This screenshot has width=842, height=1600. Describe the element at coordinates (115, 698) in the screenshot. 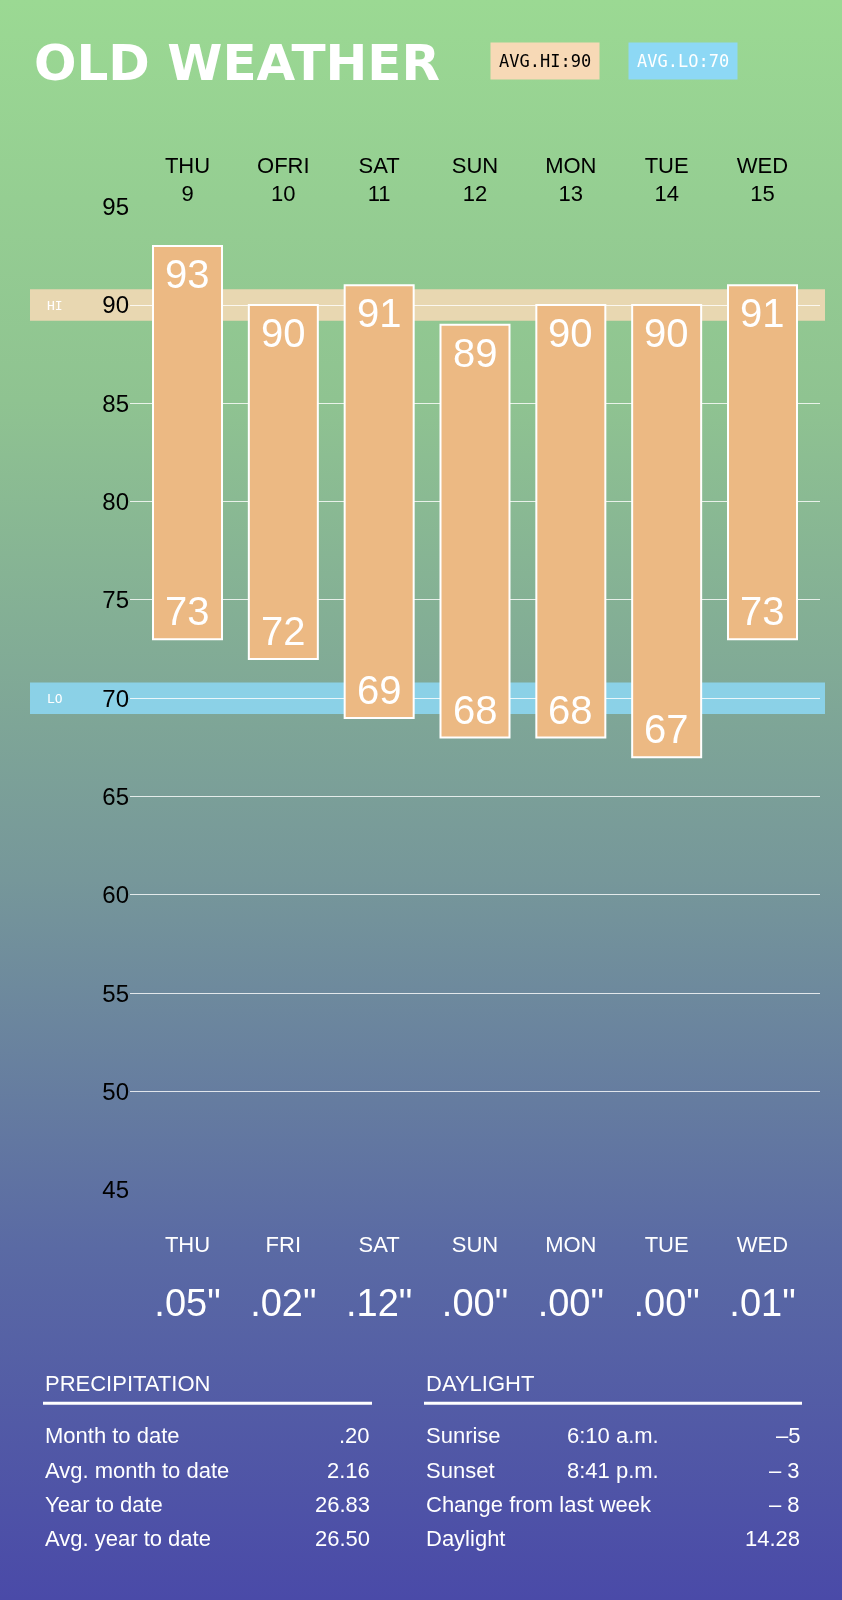

I see `y-tick-label: 70` at that location.